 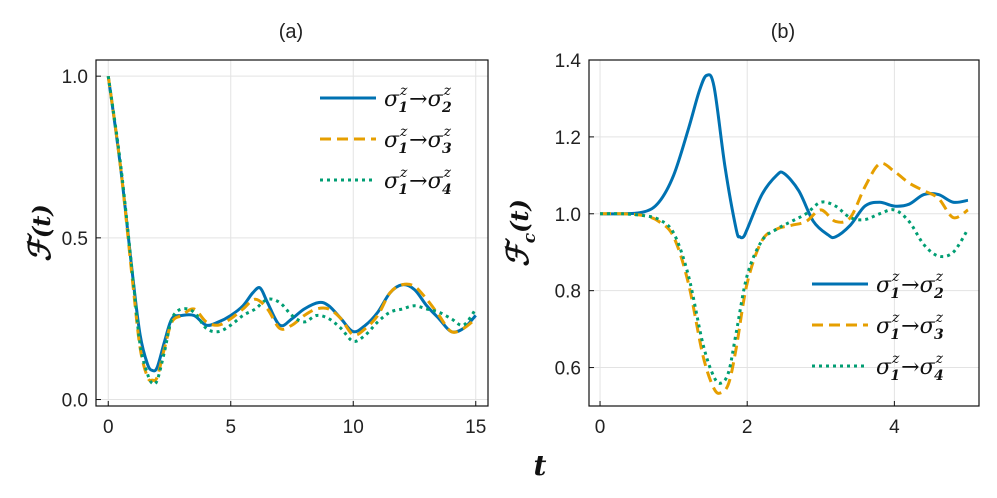 I want to click on x-tick-label: 4, so click(x=894, y=427).